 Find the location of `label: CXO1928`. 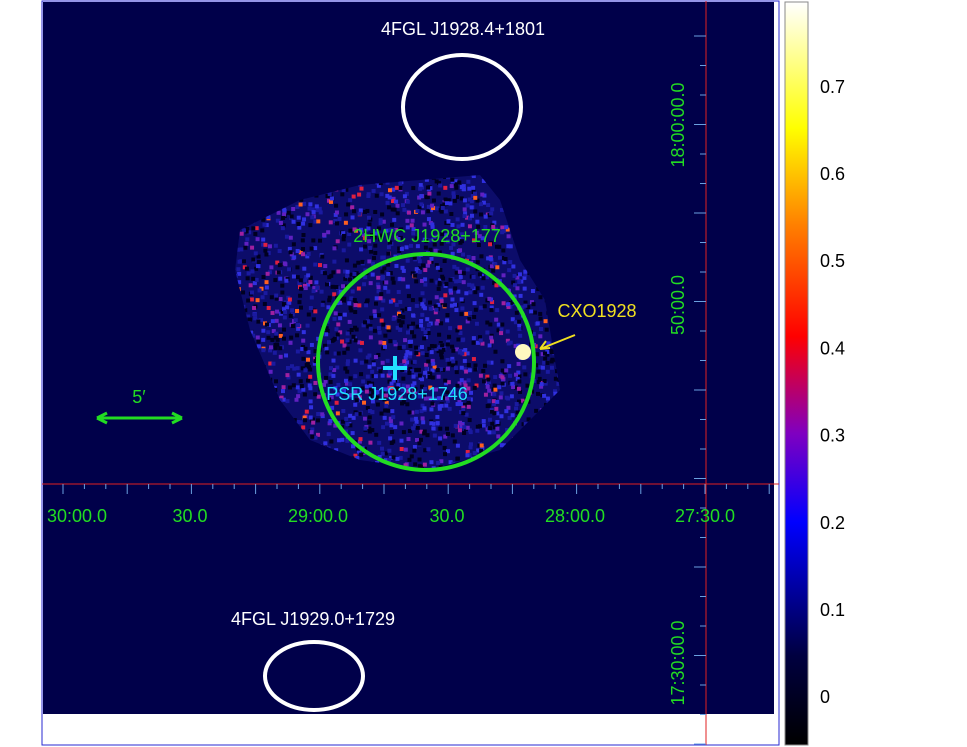

label: CXO1928 is located at coordinates (596, 311).